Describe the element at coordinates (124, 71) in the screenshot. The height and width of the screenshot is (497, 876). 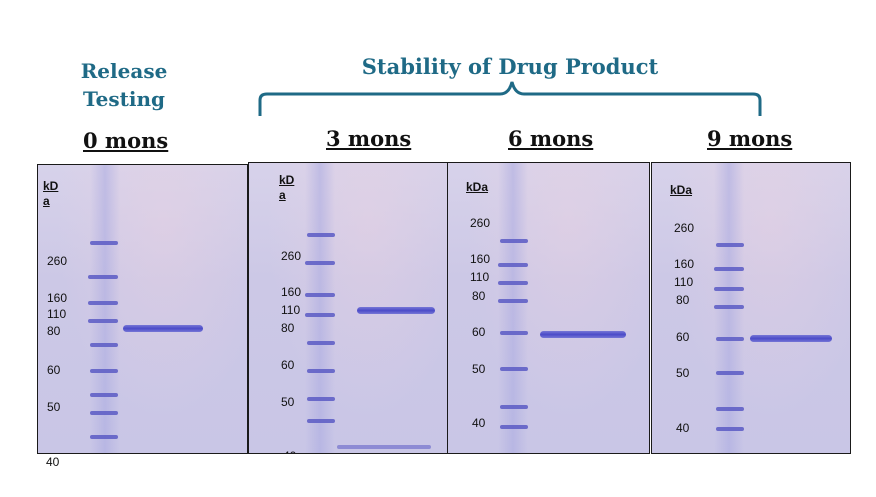
I see `release-heading-line-1: Release` at that location.